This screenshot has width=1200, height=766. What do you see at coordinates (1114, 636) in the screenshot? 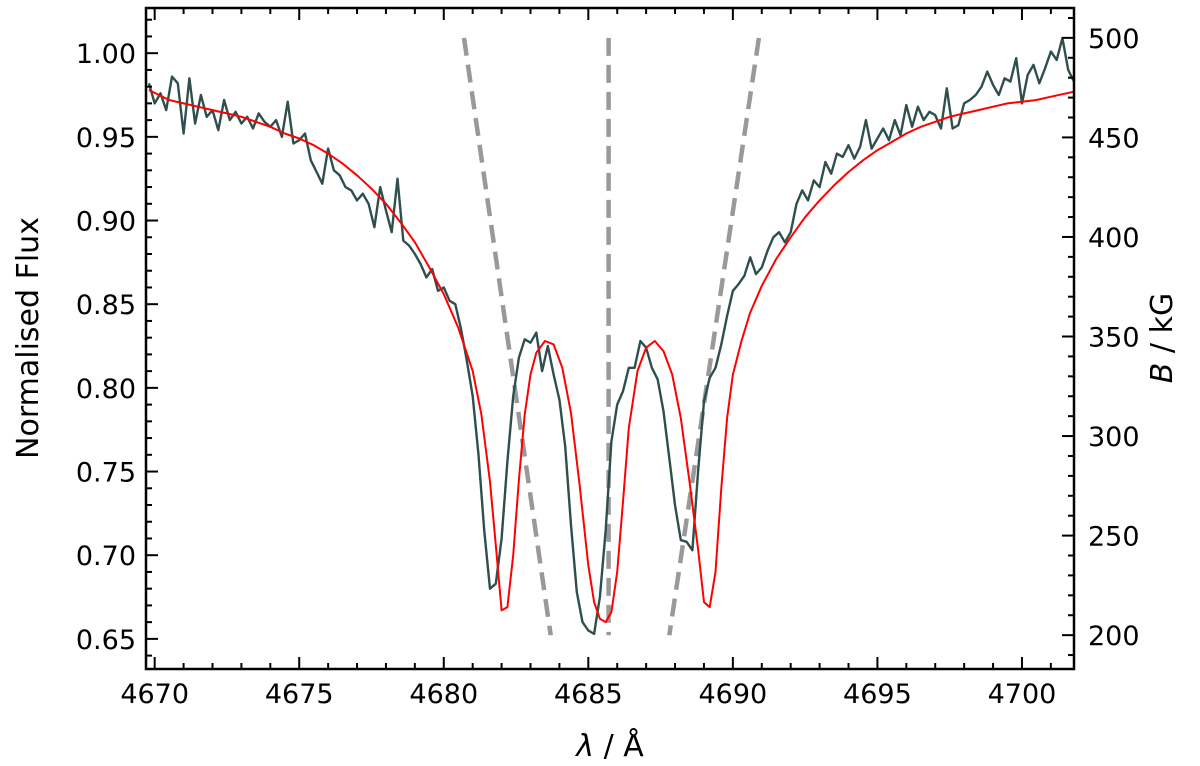
I see `y2-tick-label: 200` at bounding box center [1114, 636].